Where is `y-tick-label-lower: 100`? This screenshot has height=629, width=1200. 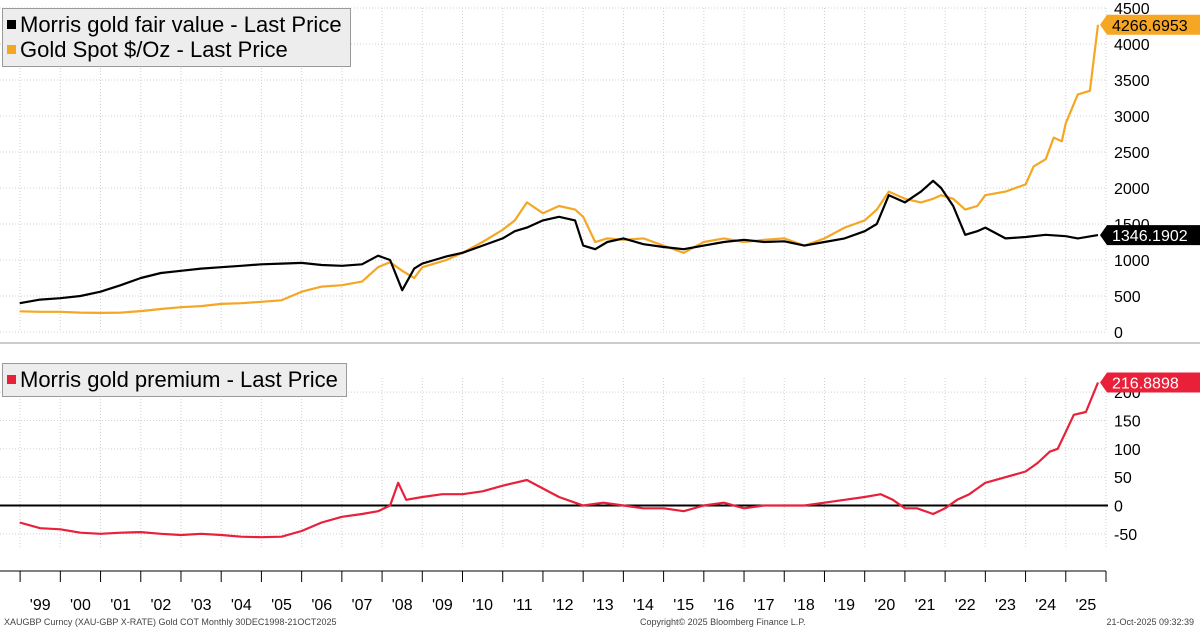 y-tick-label-lower: 100 is located at coordinates (1127, 450).